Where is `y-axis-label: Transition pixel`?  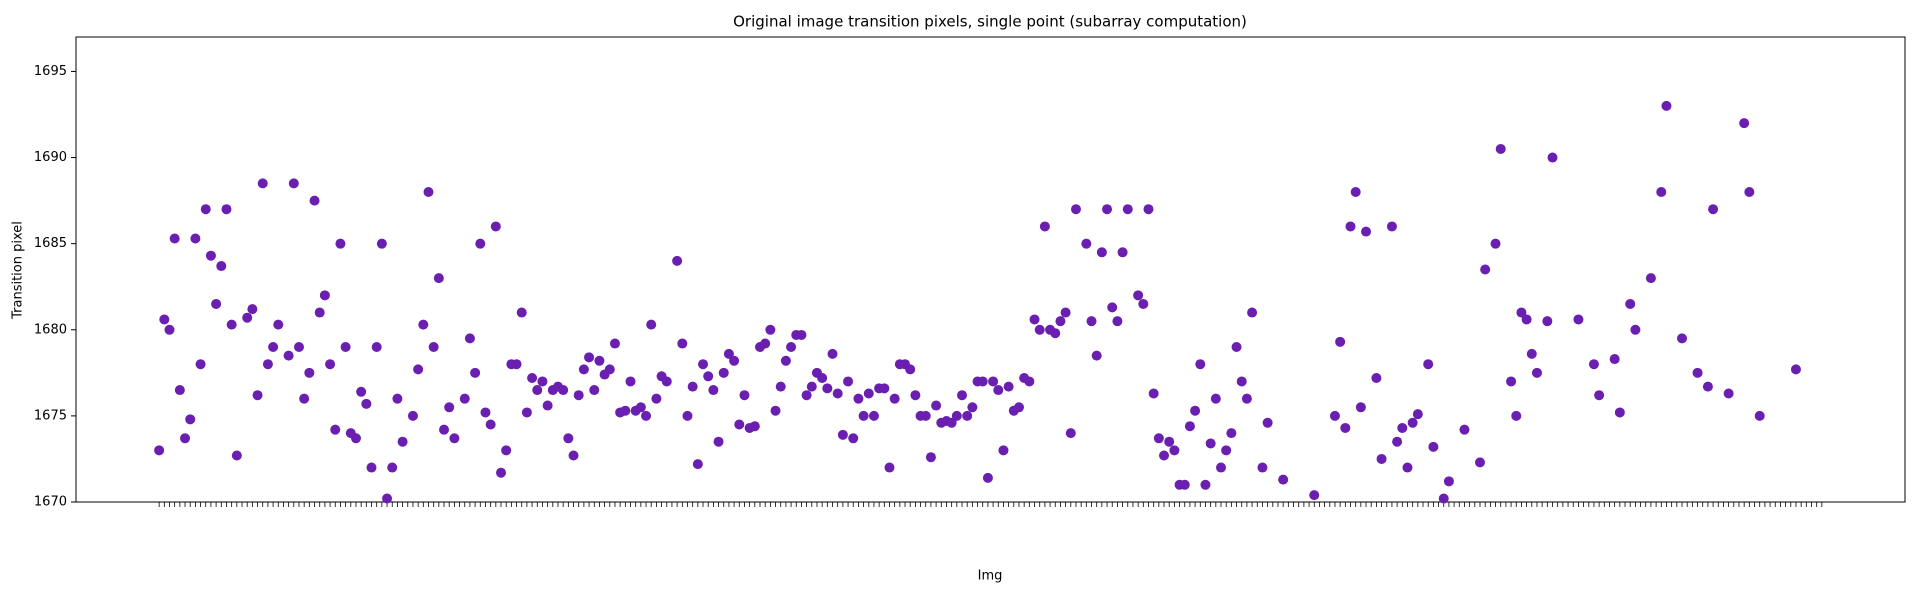
y-axis-label: Transition pixel is located at coordinates (18, 270).